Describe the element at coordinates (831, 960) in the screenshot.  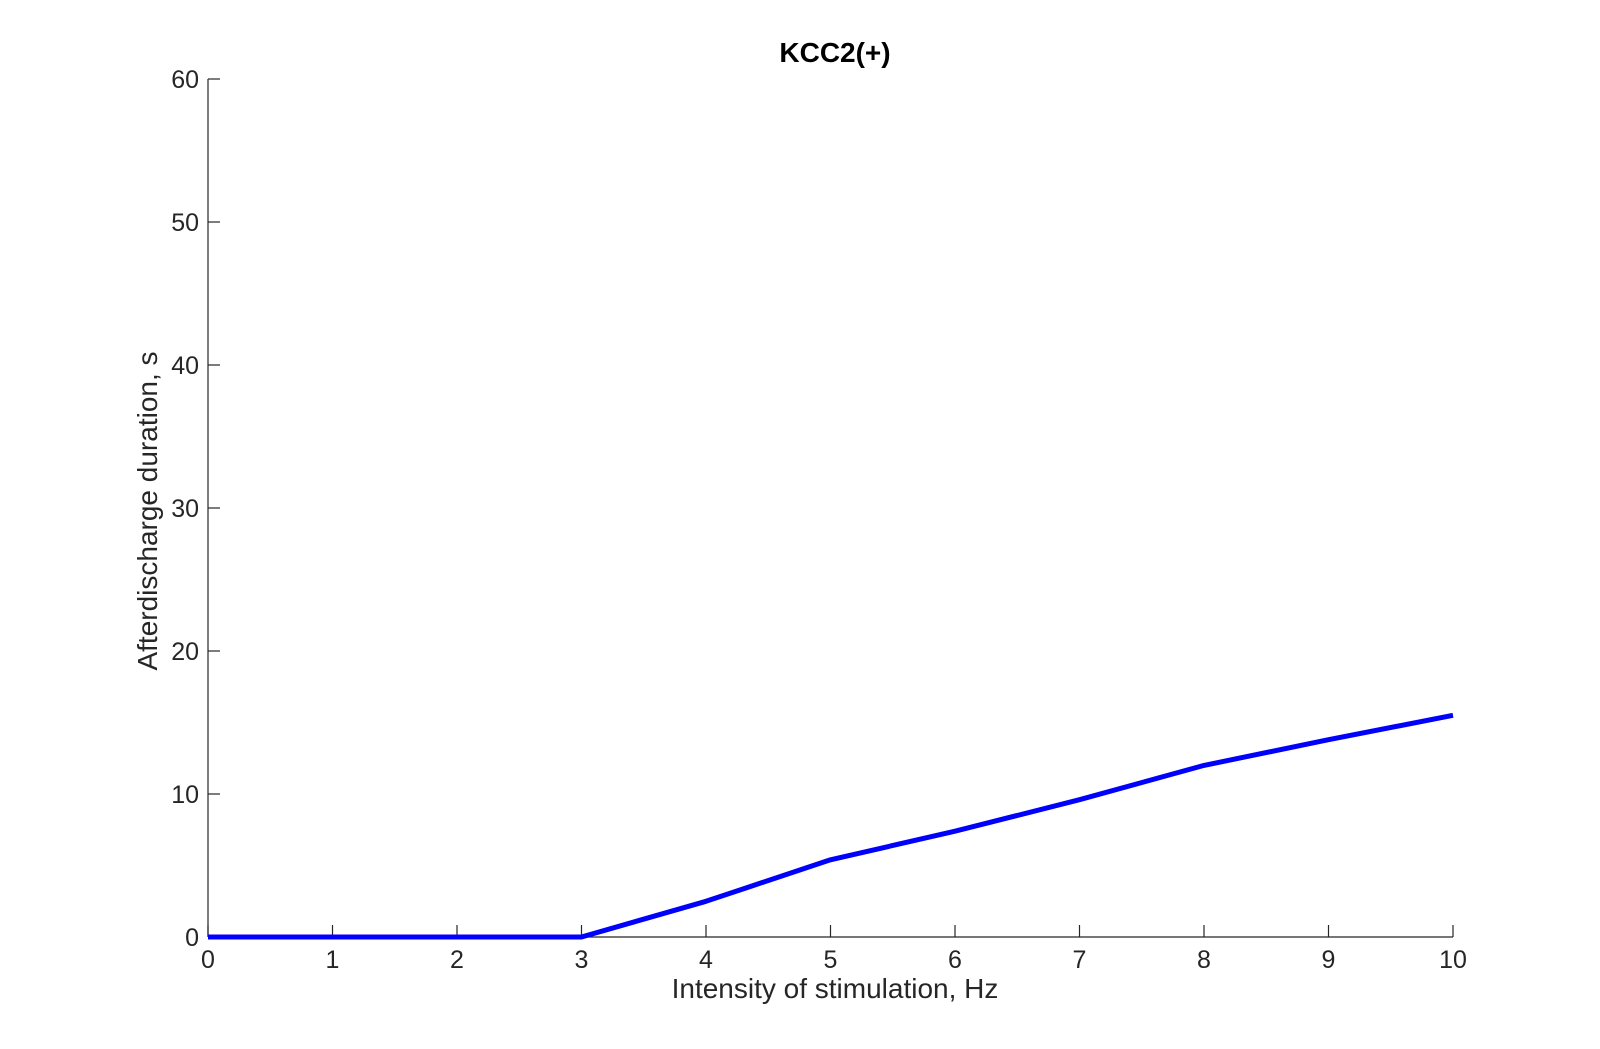
I see `x-tick-label: 5` at that location.